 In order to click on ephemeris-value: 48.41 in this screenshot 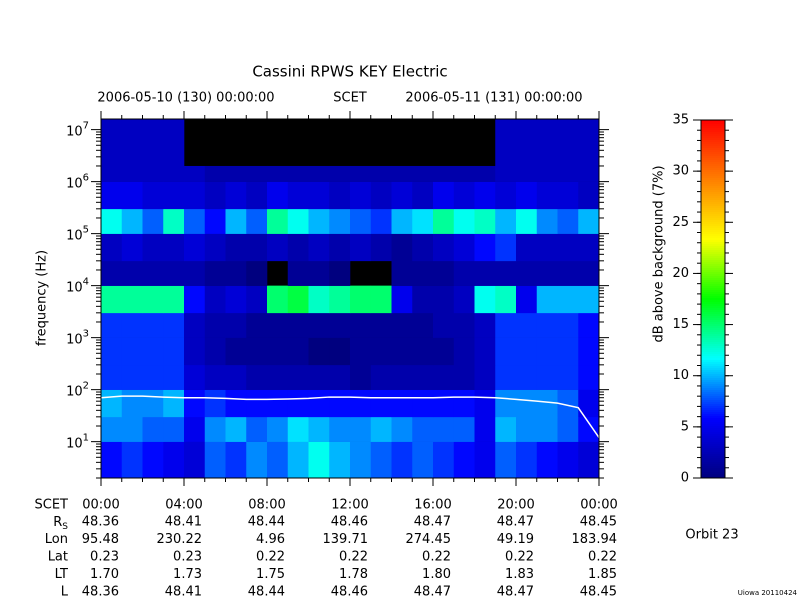, I will do `click(183, 522)`.